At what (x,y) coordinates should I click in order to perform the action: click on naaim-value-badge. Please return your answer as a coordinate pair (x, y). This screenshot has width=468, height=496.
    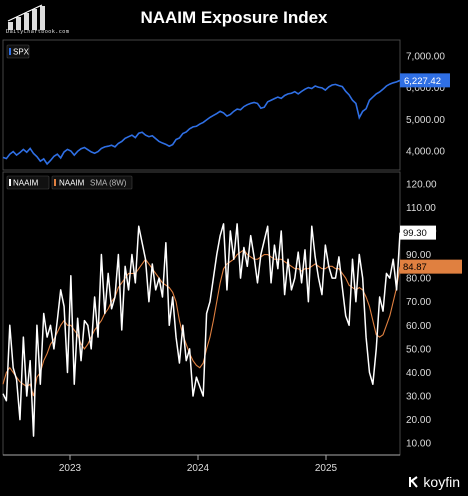
    Looking at the image, I should click on (418, 232).